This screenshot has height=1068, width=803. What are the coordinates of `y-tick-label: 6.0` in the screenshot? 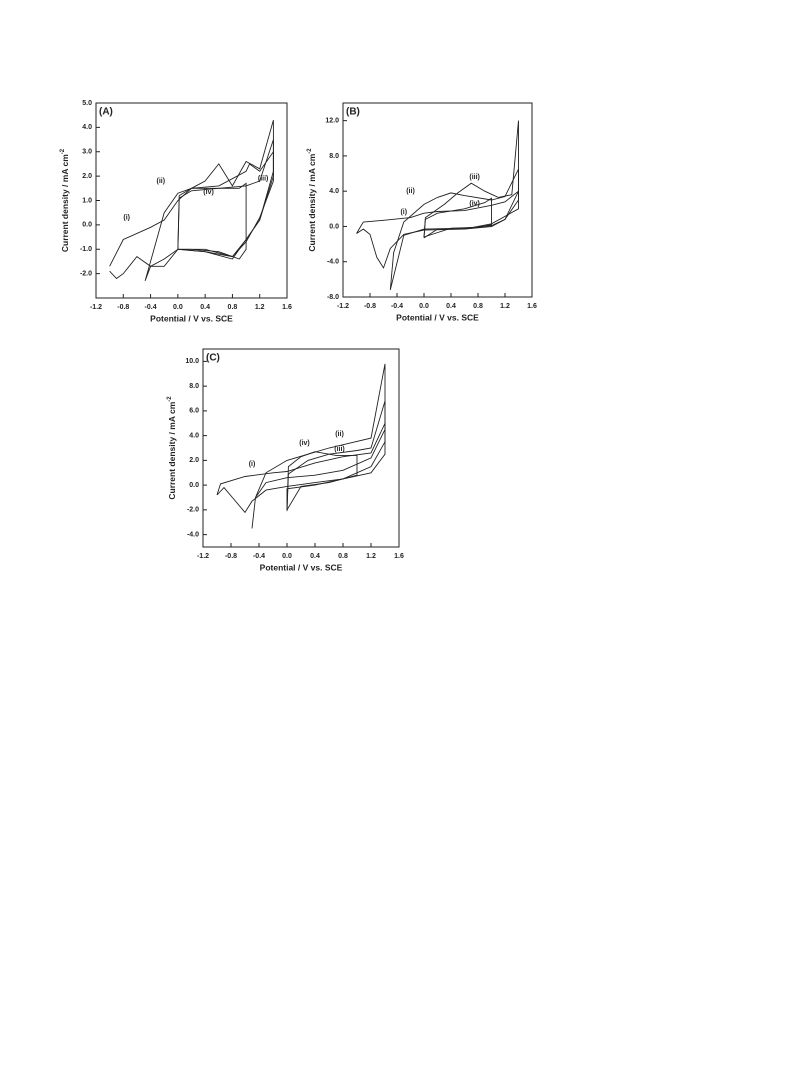 It's located at (194, 411).